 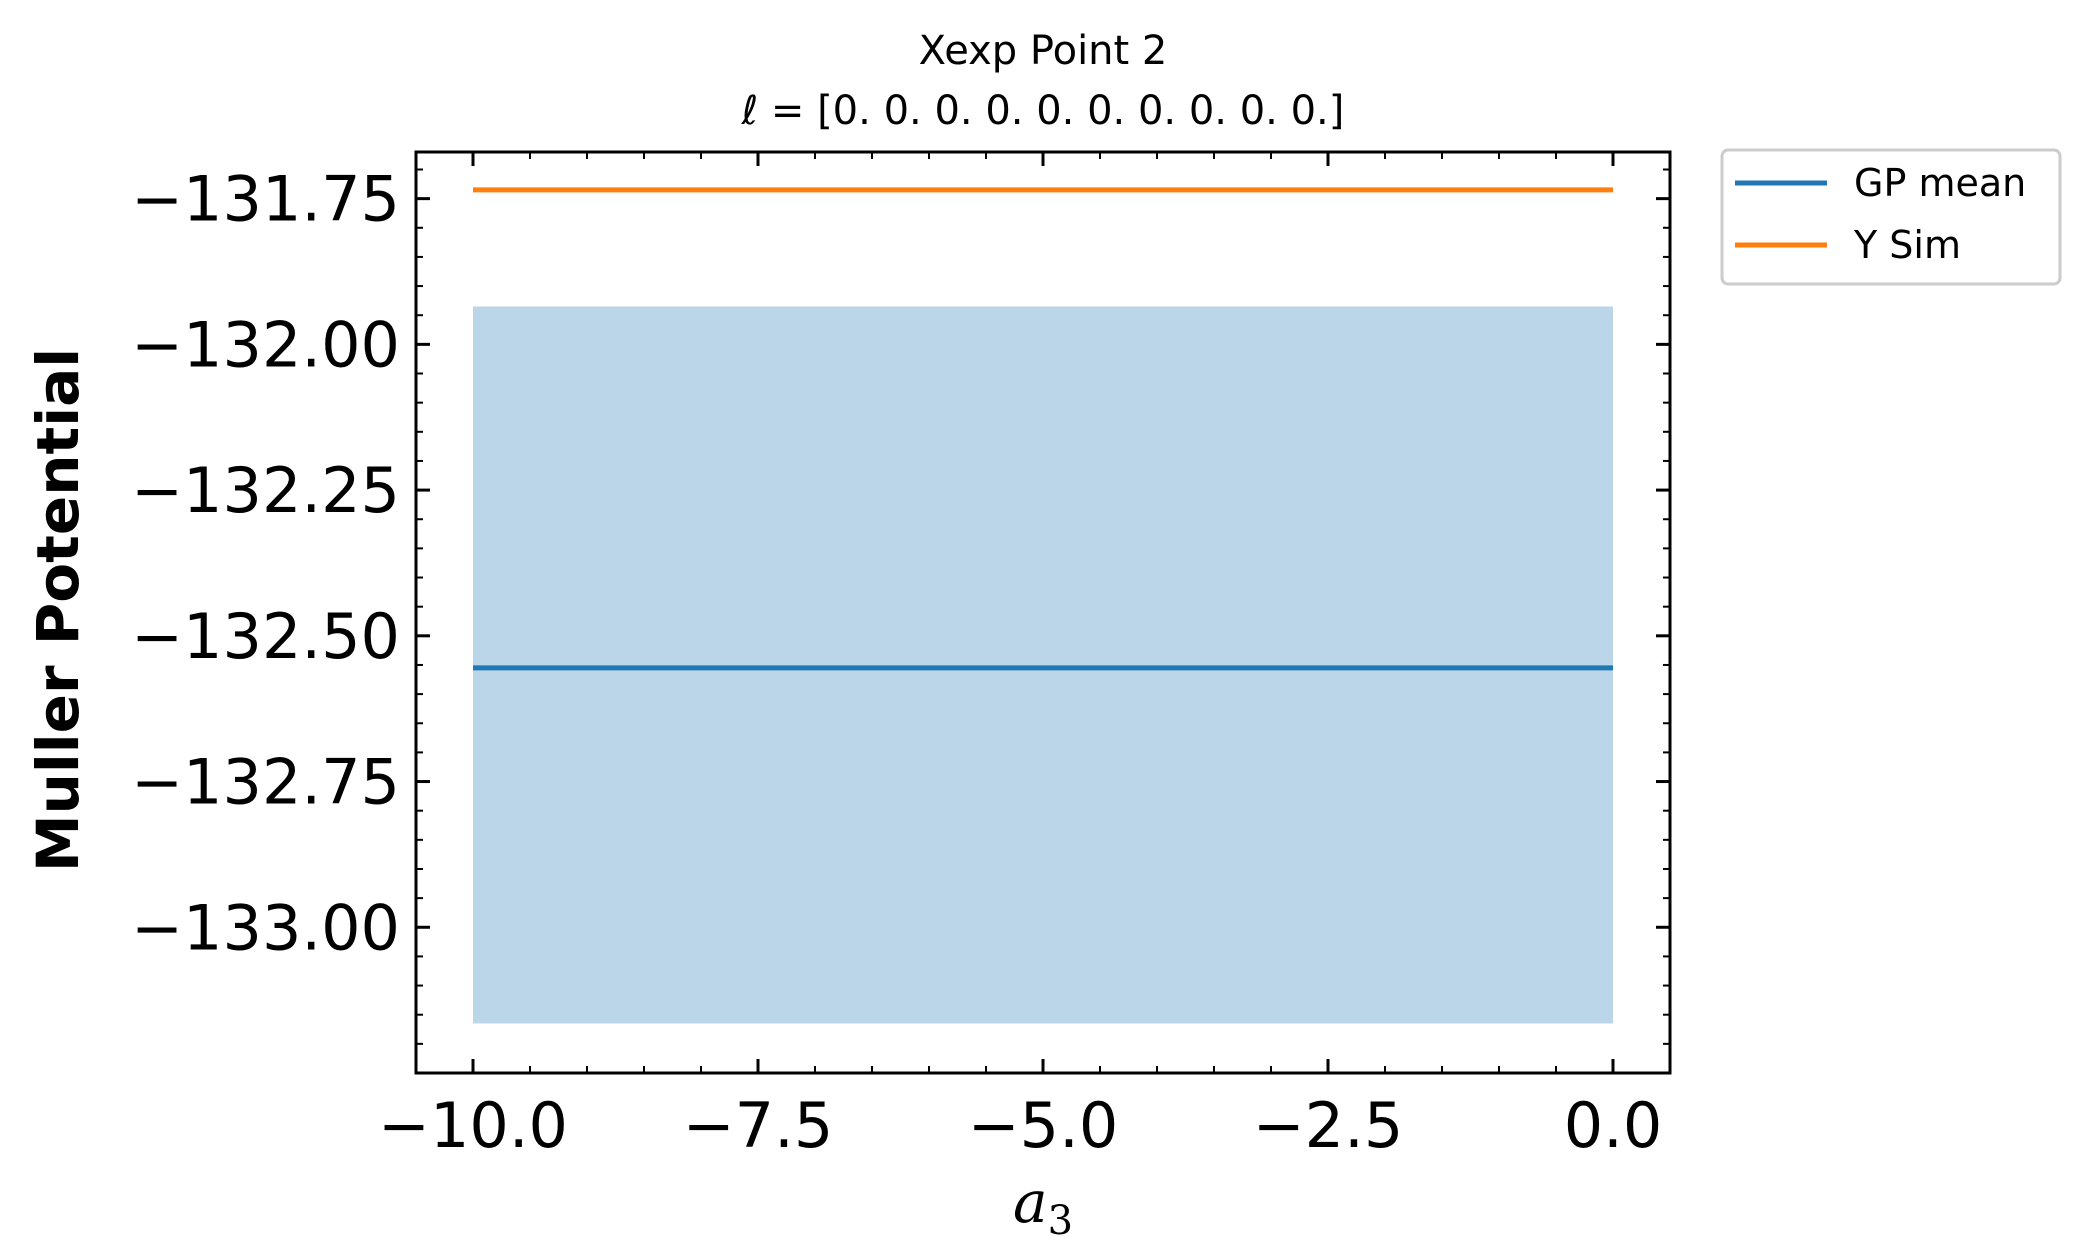 What do you see at coordinates (265, 490) in the screenshot?
I see `y-tick-label: −132.25` at bounding box center [265, 490].